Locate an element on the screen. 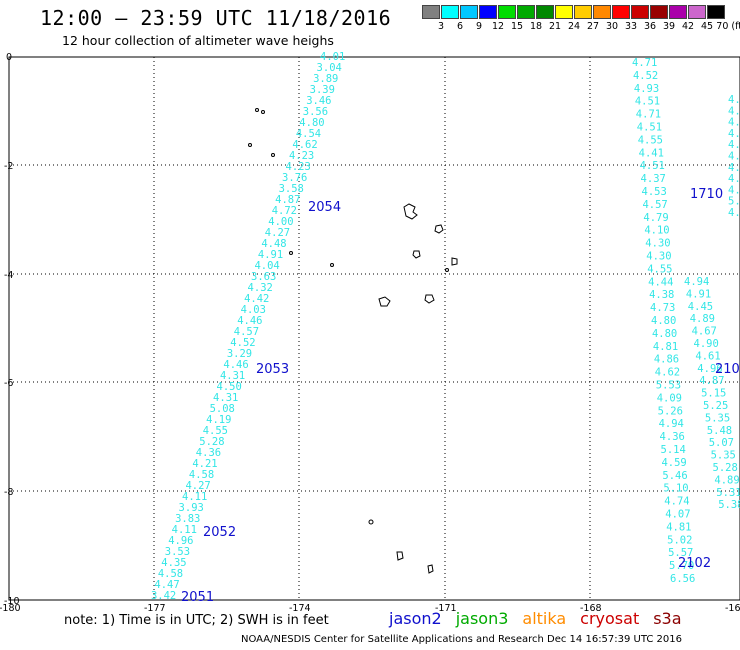 The image size is (740, 650). swh-value: 3.76 is located at coordinates (294, 178).